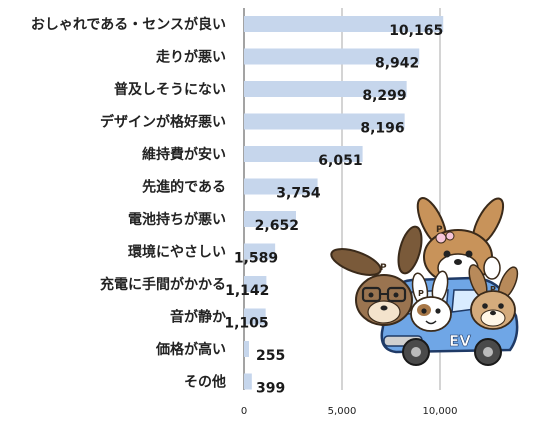  What do you see at coordinates (460, 341) in the screenshot?
I see `ev-label: EV` at bounding box center [460, 341].